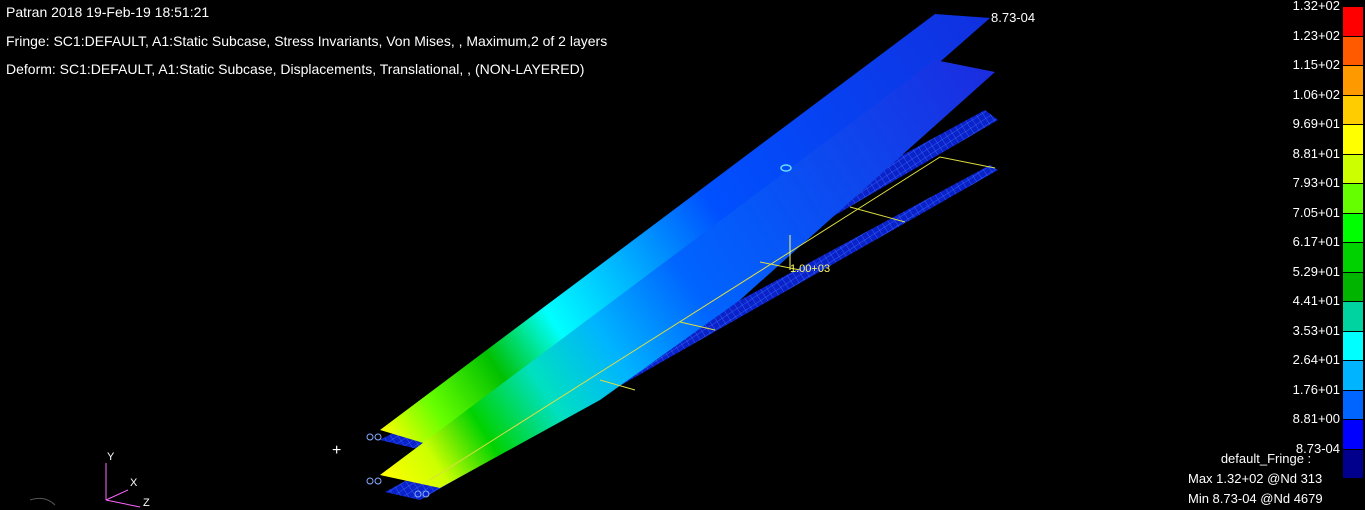 The width and height of the screenshot is (1365, 510). Describe the element at coordinates (1255, 478) in the screenshot. I see `summary-max: Max 1.32+02 @Nd 313` at that location.